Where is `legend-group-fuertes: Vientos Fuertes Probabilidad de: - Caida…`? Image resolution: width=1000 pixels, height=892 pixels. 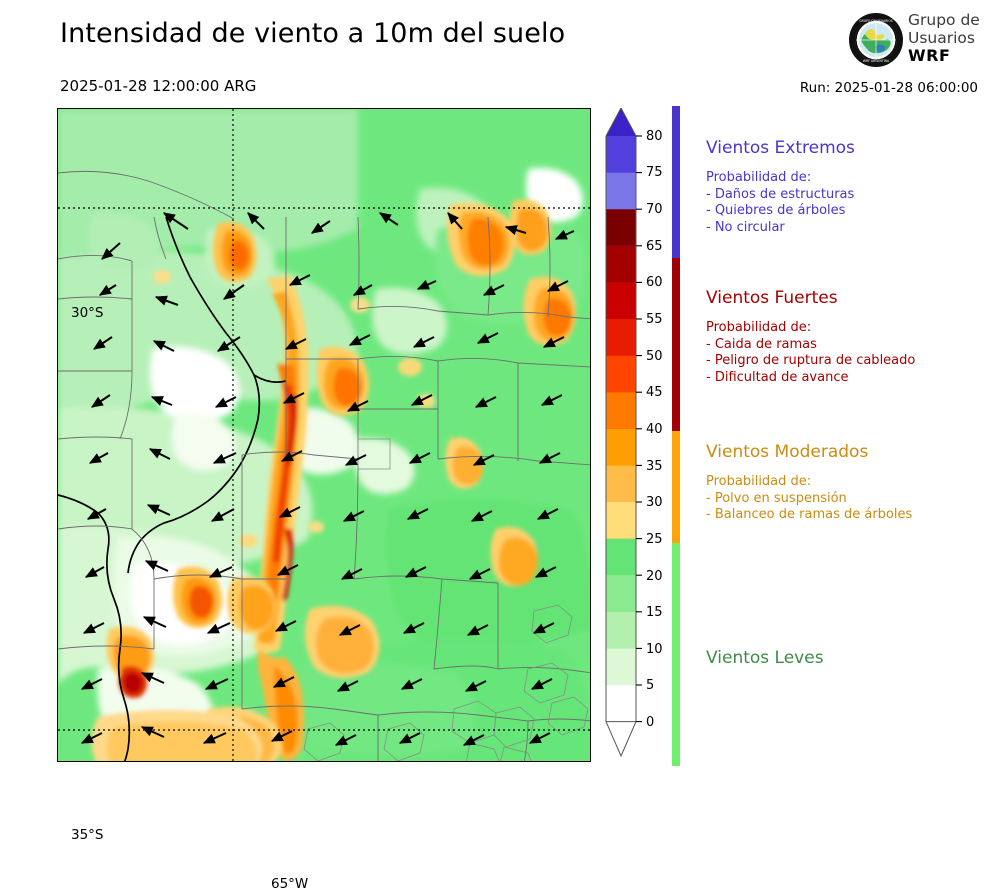
legend-group-fuertes: Vientos Fuertes Probabilidad de: - Caida… is located at coordinates (810, 337).